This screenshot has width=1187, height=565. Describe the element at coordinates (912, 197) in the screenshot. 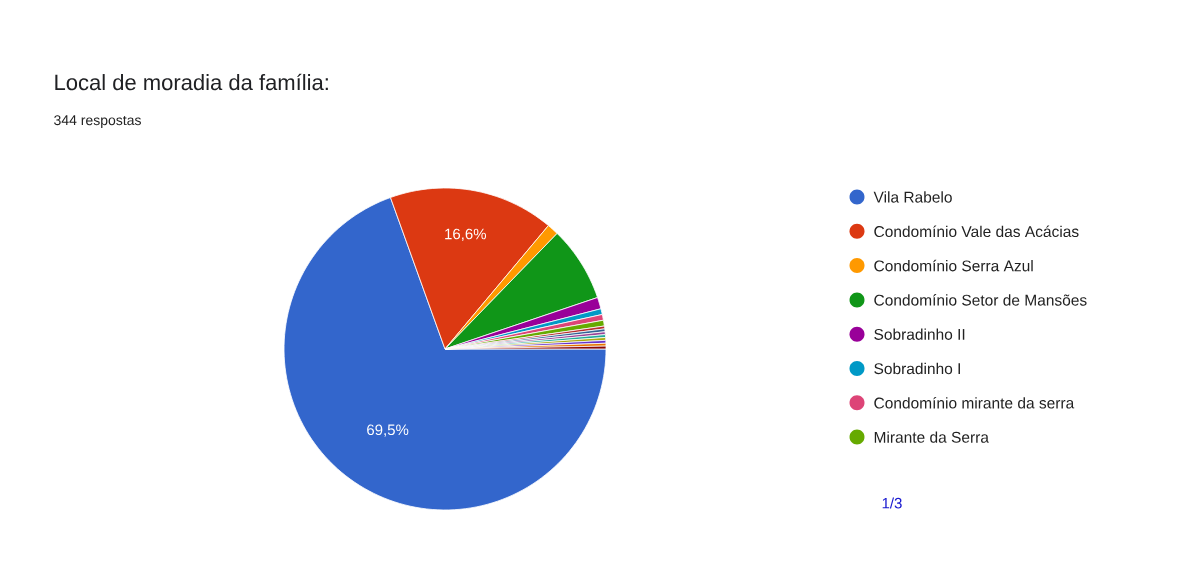

I see `legend-label: Vila Rabelo` at that location.